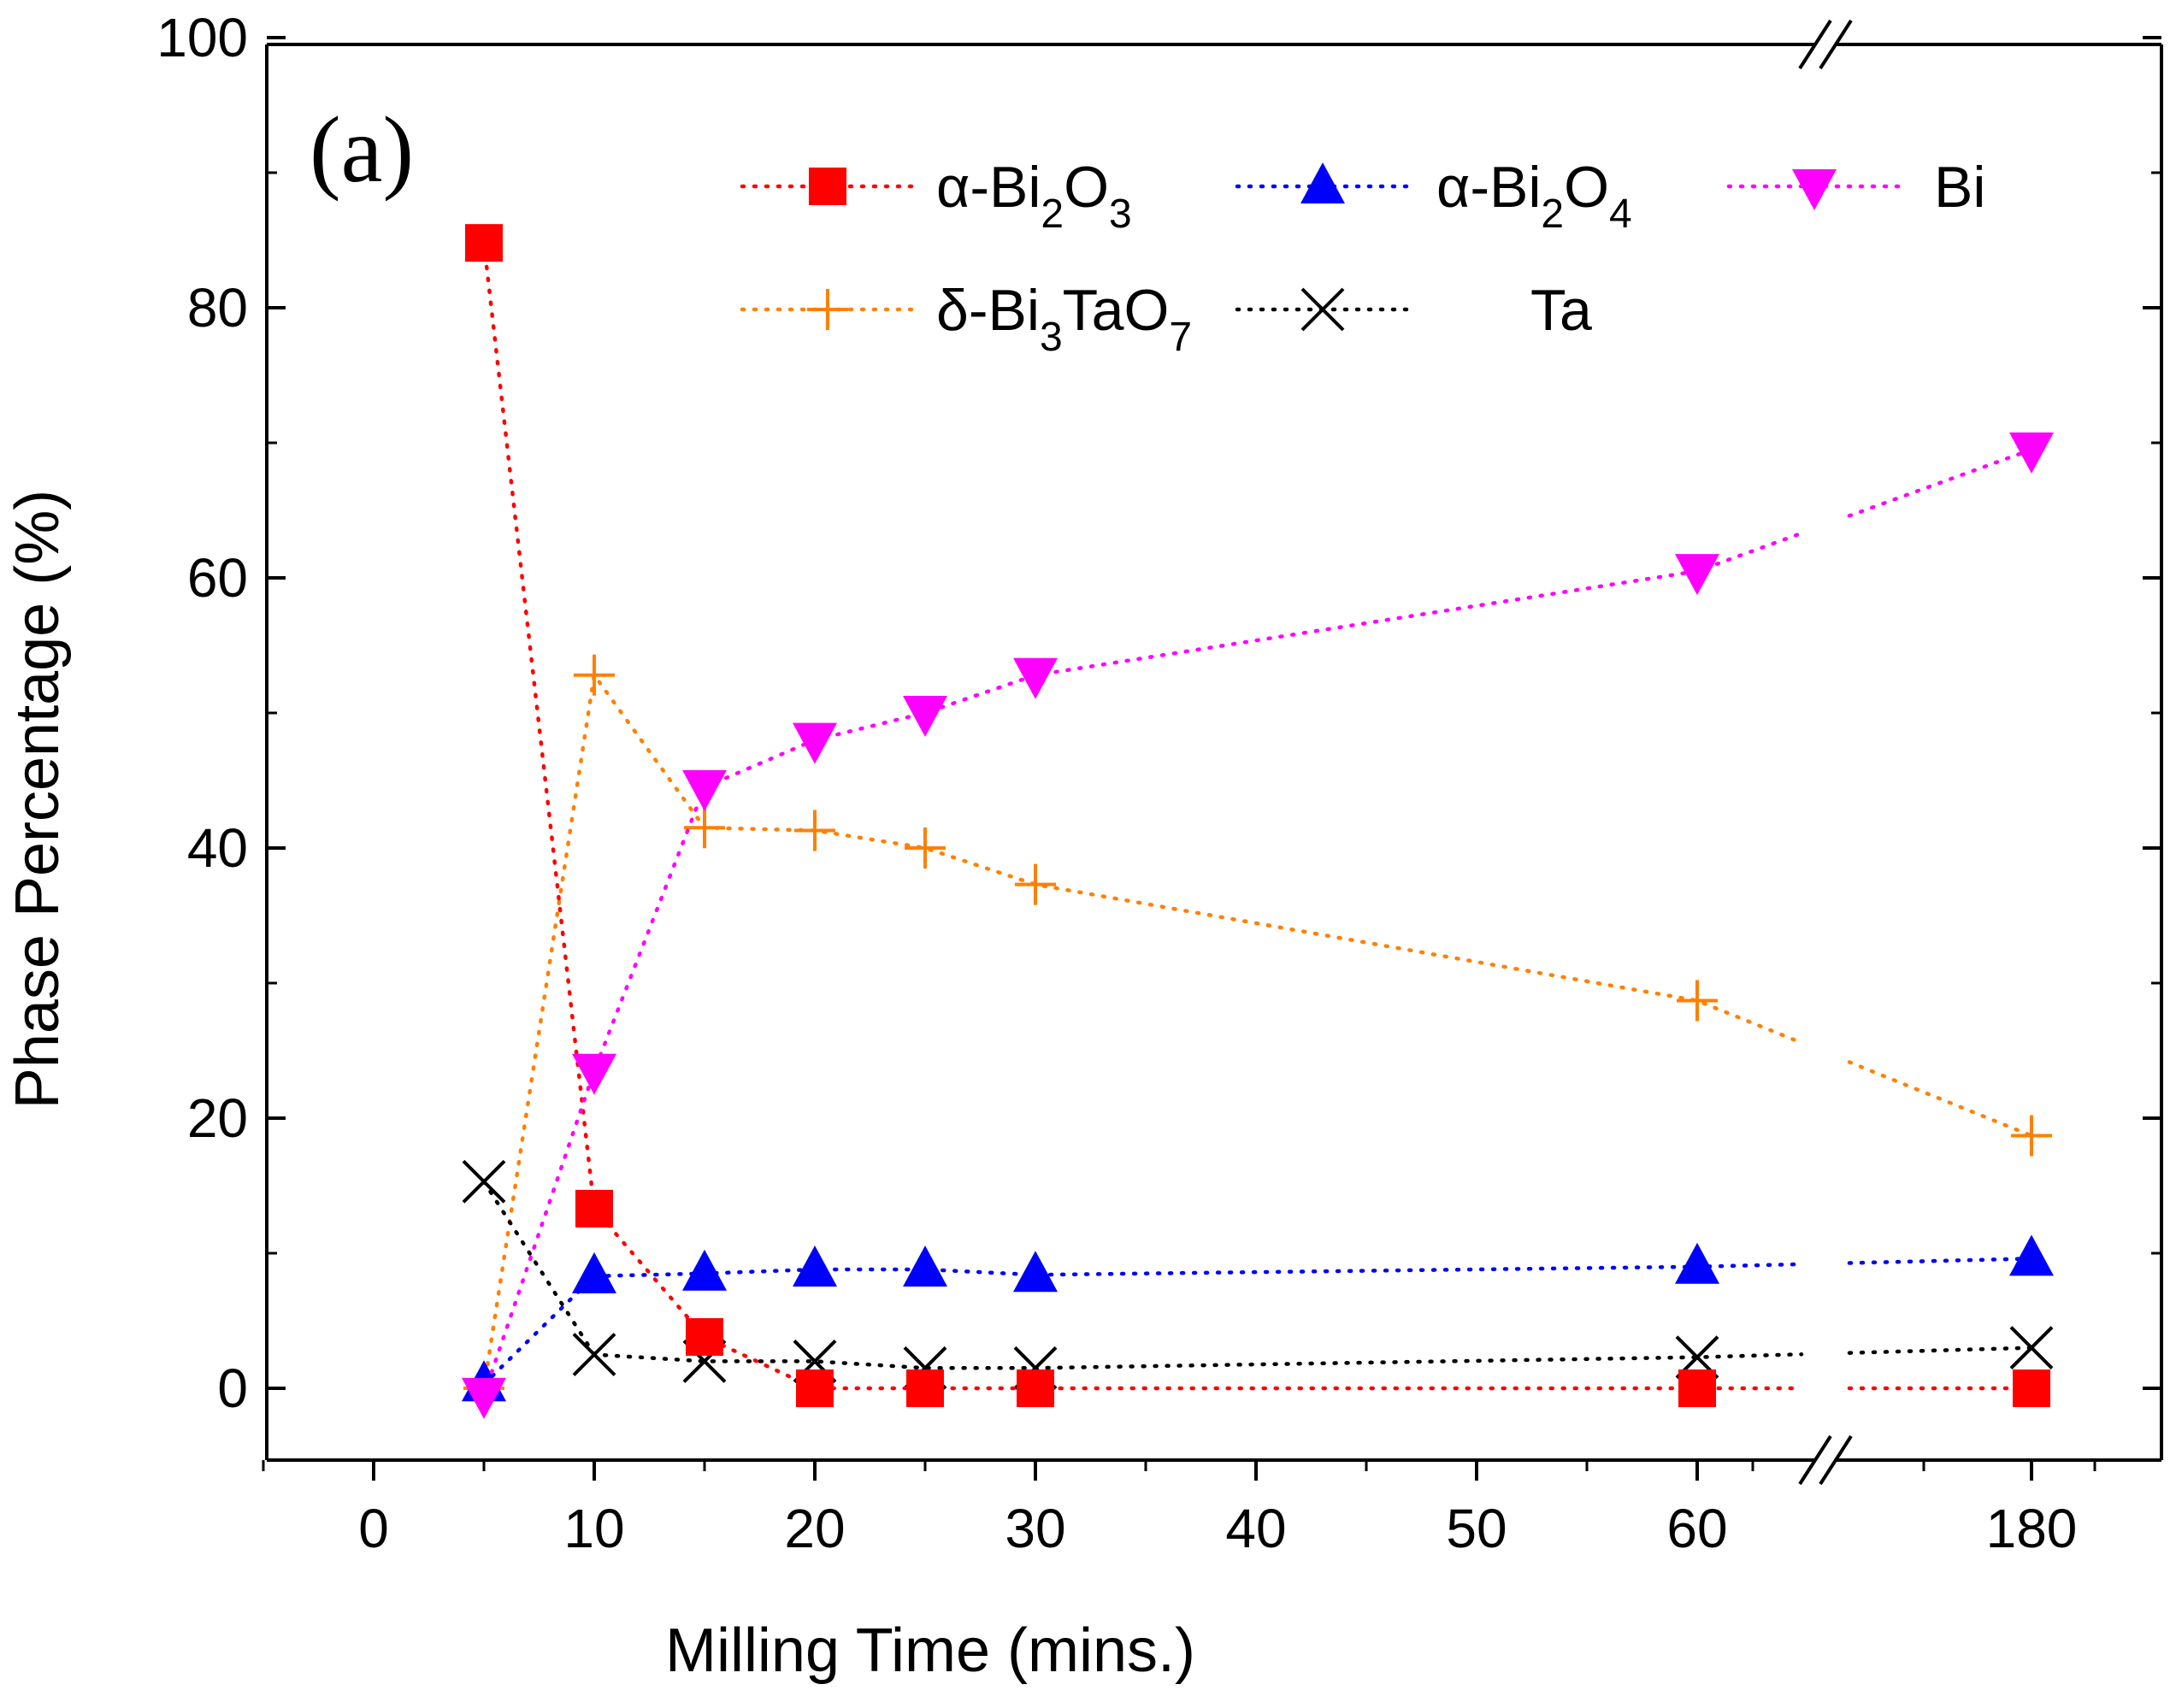 Image resolution: width=2176 pixels, height=1708 pixels. I want to click on y-tick-label: 0, so click(233, 1389).